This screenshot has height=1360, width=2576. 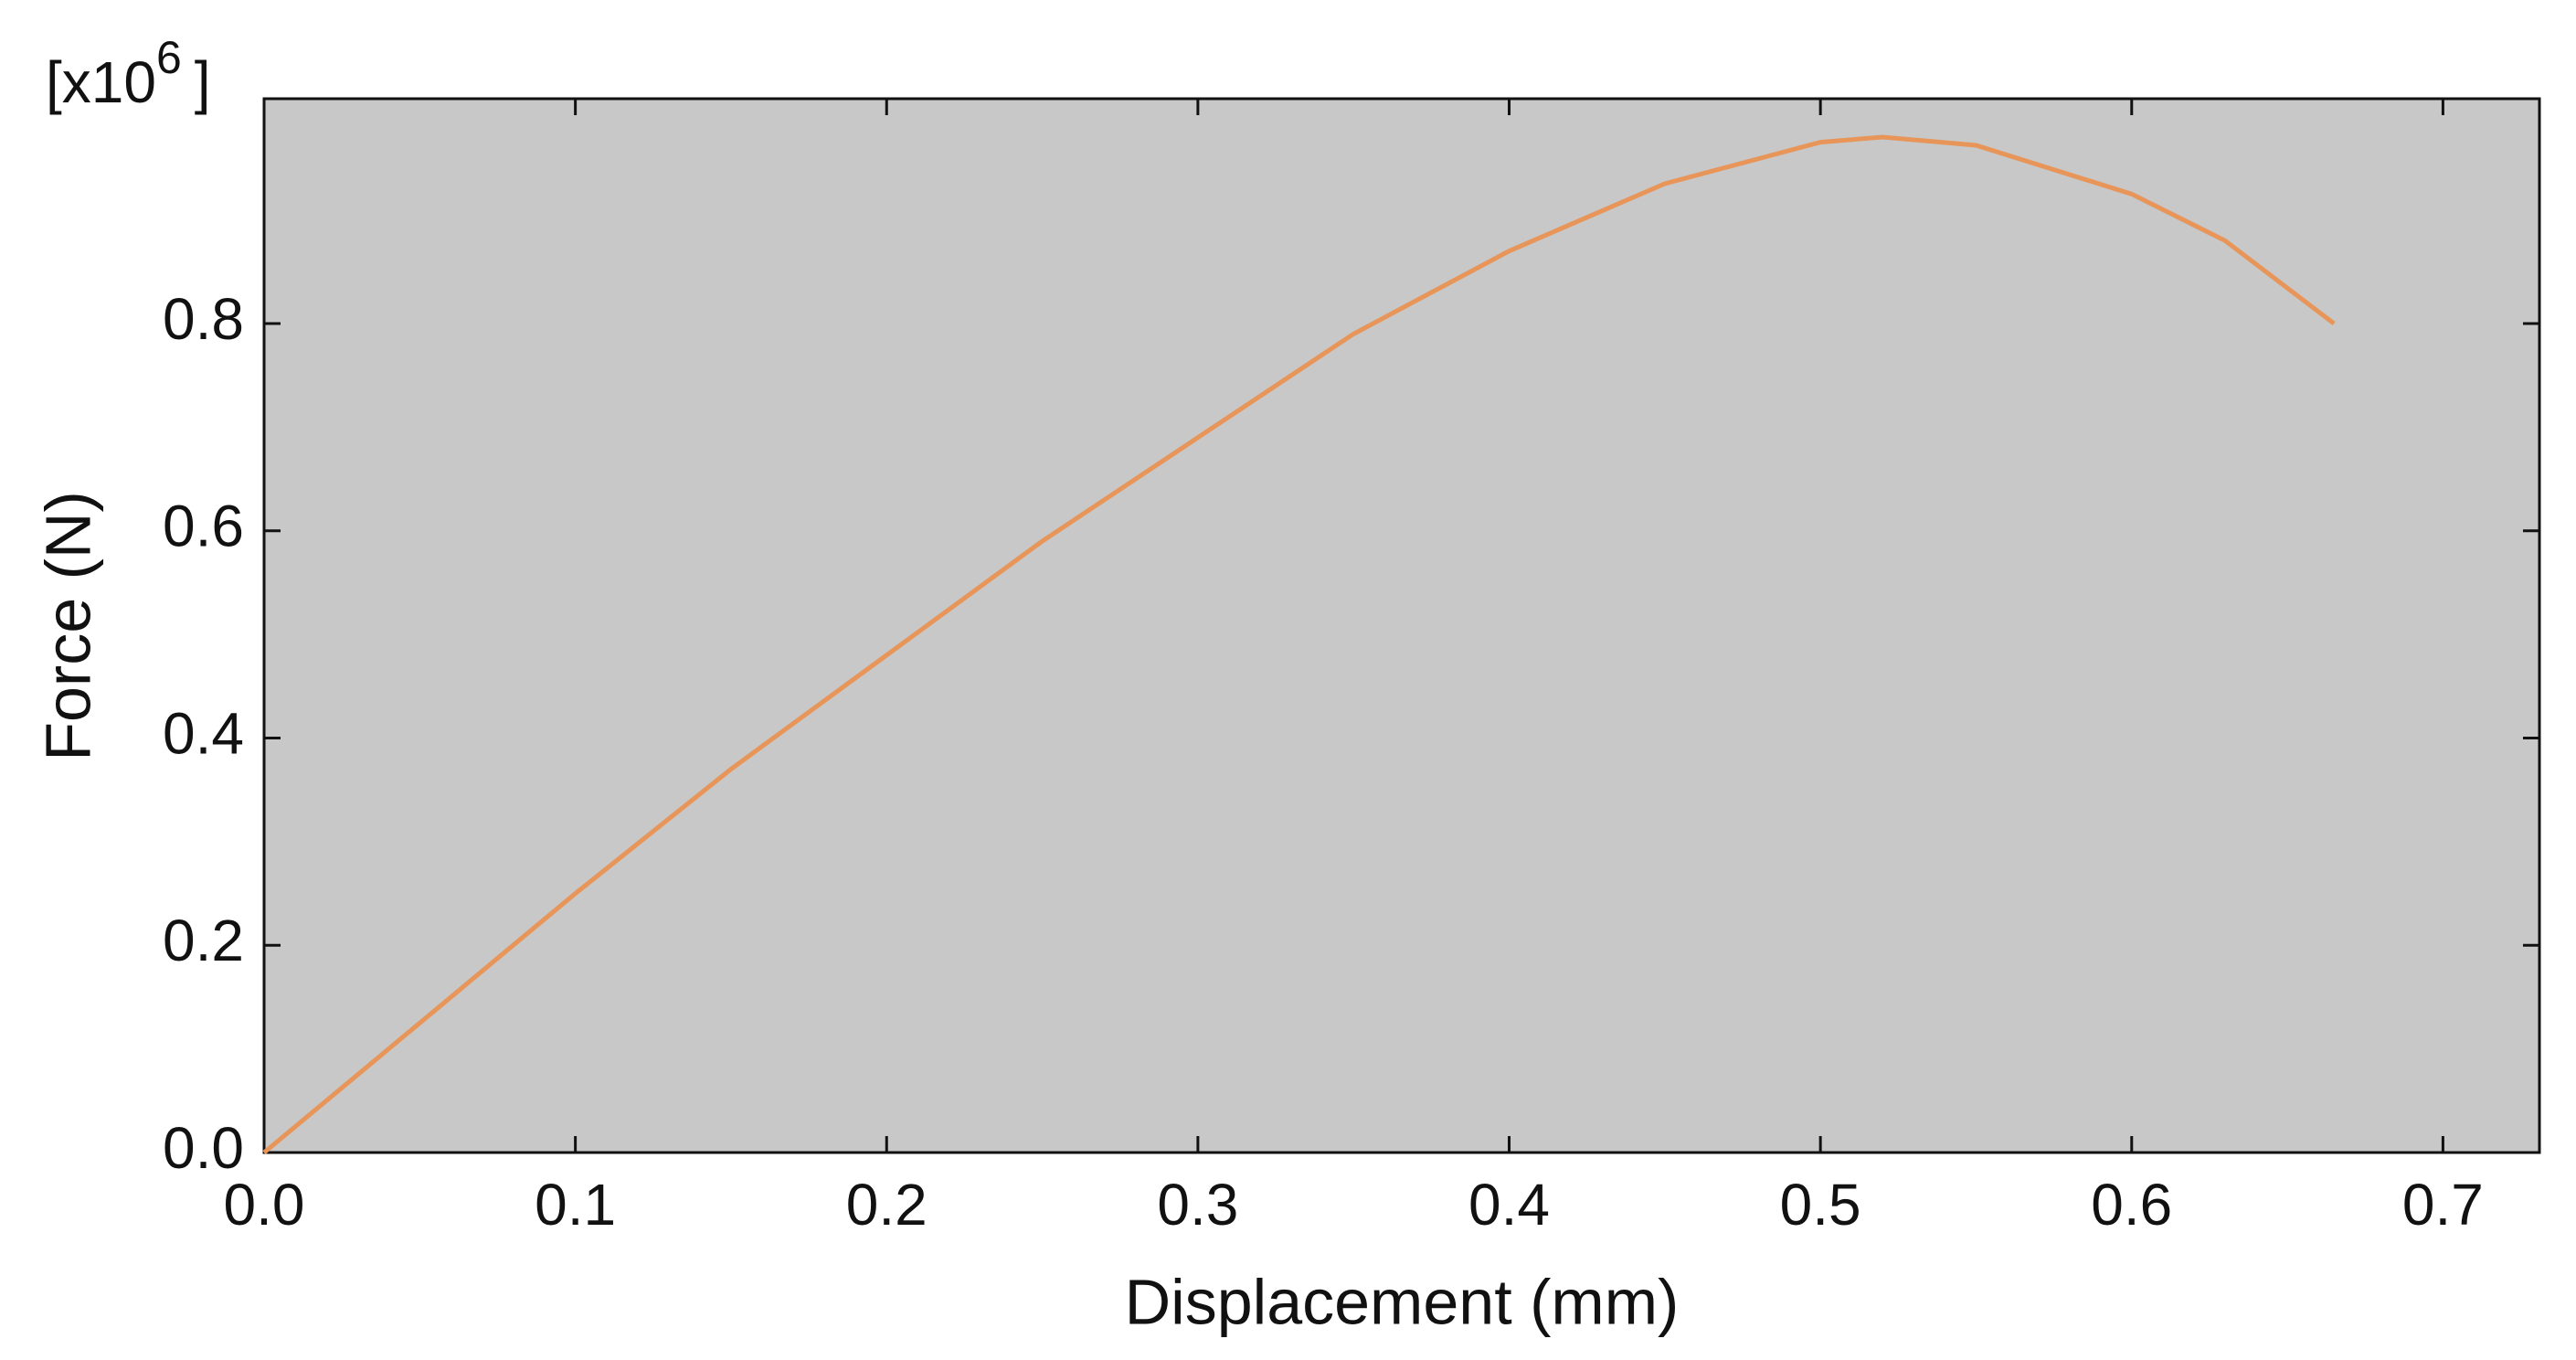 What do you see at coordinates (575, 1205) in the screenshot?
I see `x-tick-label: 0.1` at bounding box center [575, 1205].